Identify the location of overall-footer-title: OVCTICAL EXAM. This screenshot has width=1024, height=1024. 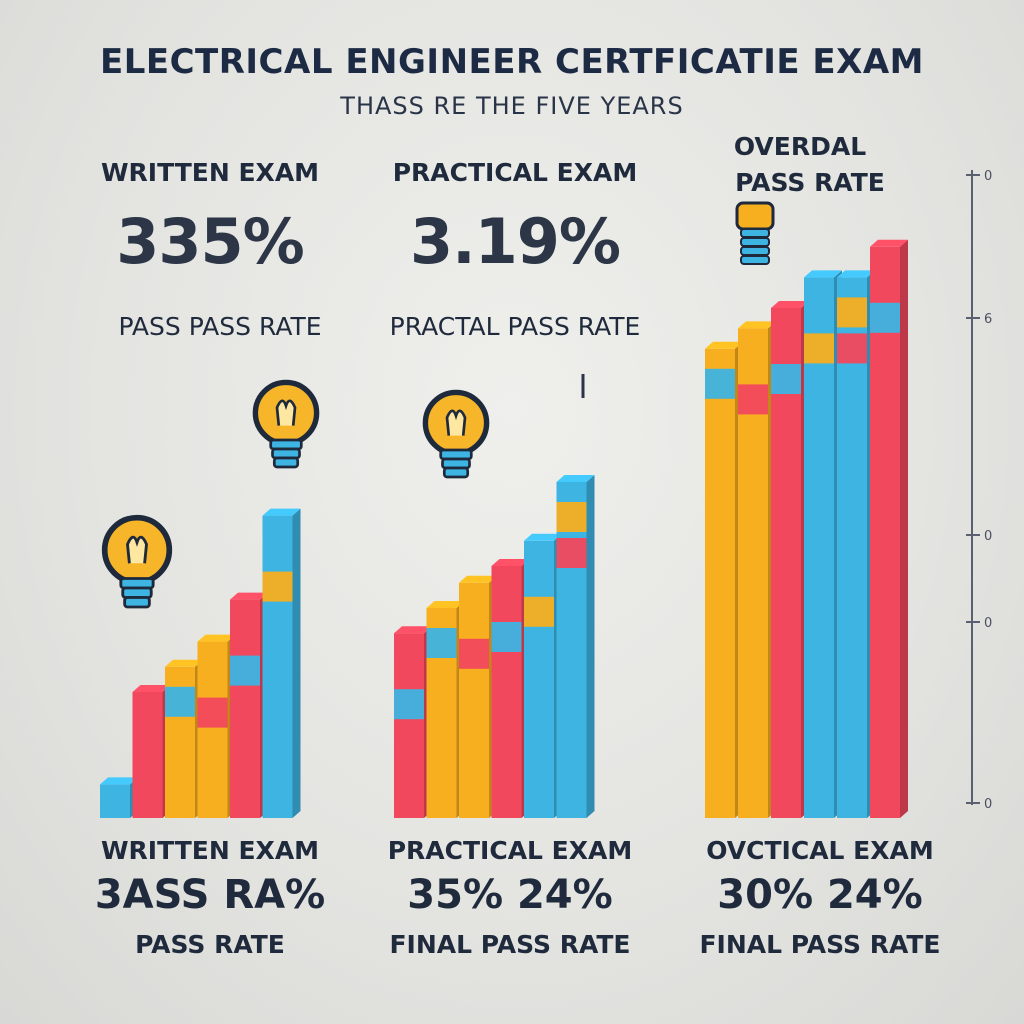
(820, 850).